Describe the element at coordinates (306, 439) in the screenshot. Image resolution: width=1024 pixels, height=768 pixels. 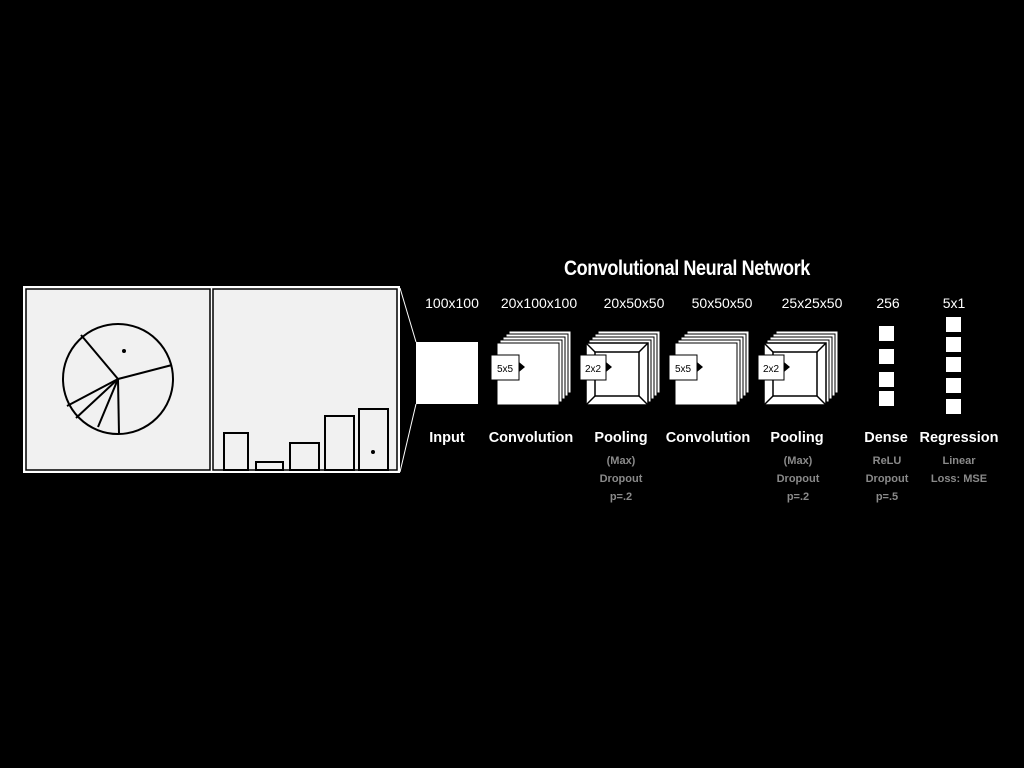
I see `bar-chart` at that location.